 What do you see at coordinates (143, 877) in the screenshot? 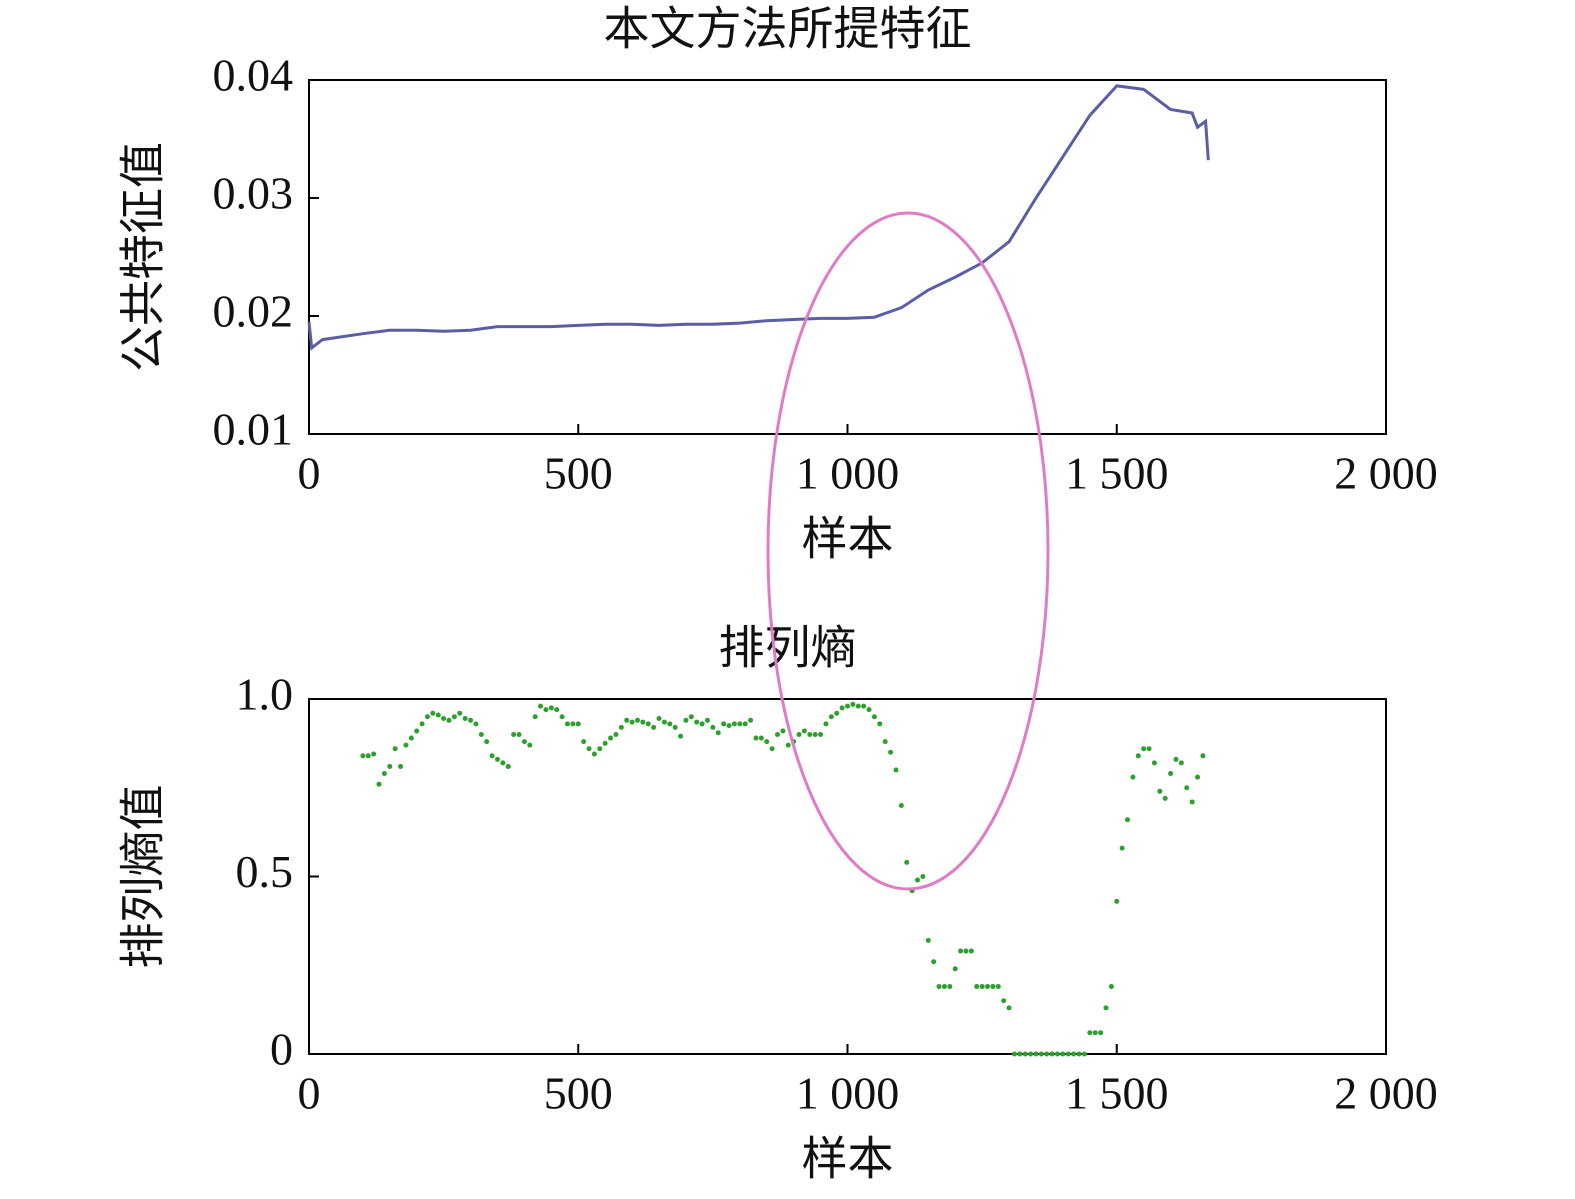
I see `y-axis-label: 排列熵值` at bounding box center [143, 877].